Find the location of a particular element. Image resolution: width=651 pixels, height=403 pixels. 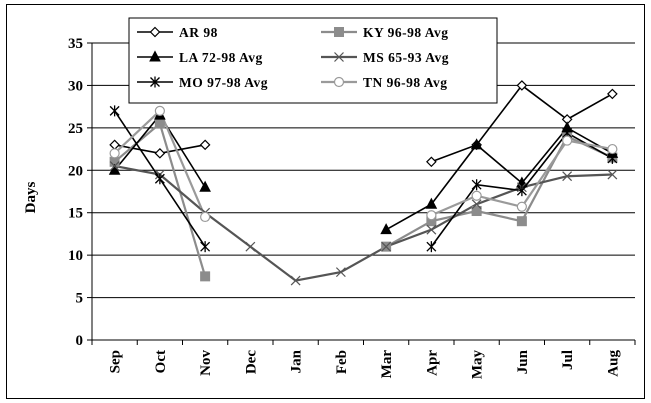

x-tick-label: Mar is located at coordinates (387, 364).